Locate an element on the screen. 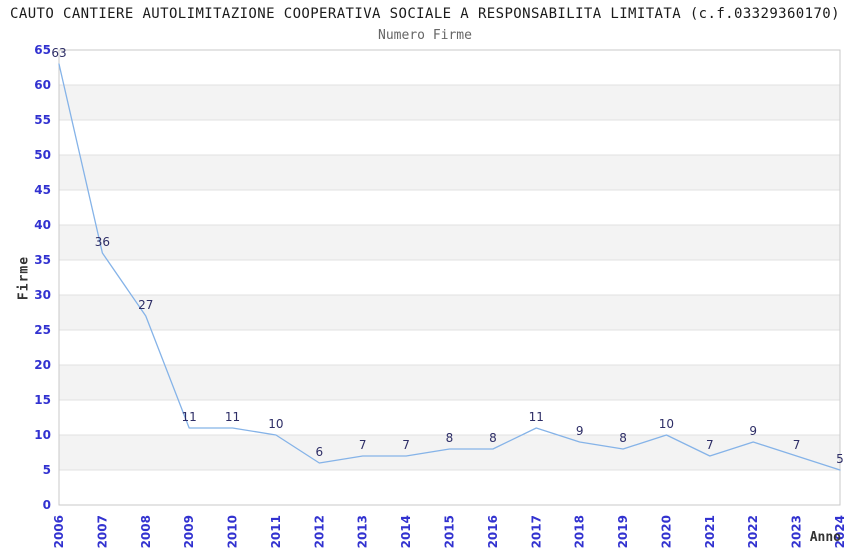  y-tick-label: 5 is located at coordinates (47, 470).